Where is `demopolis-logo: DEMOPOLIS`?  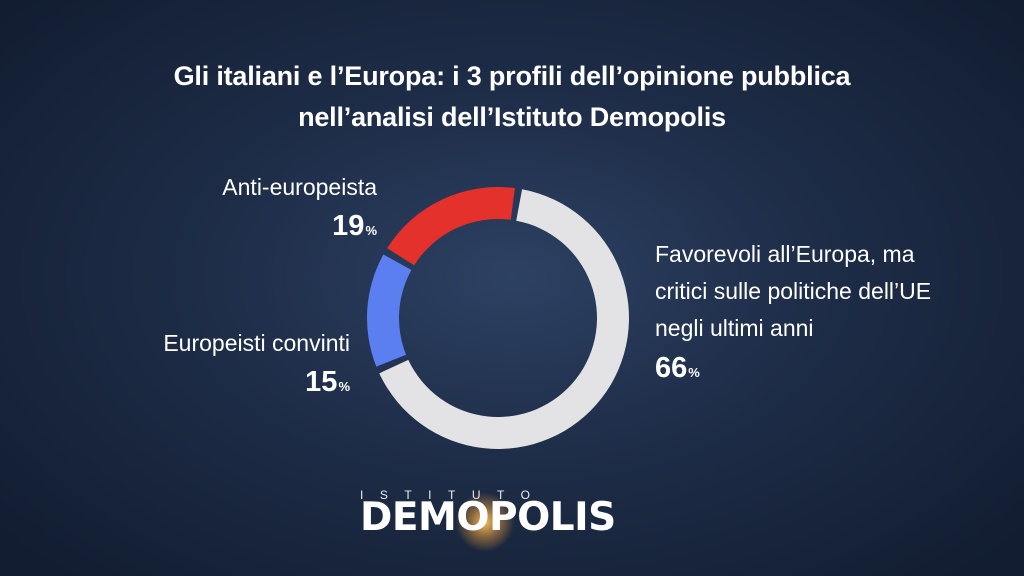
demopolis-logo: DEMOPOLIS is located at coordinates (488, 517).